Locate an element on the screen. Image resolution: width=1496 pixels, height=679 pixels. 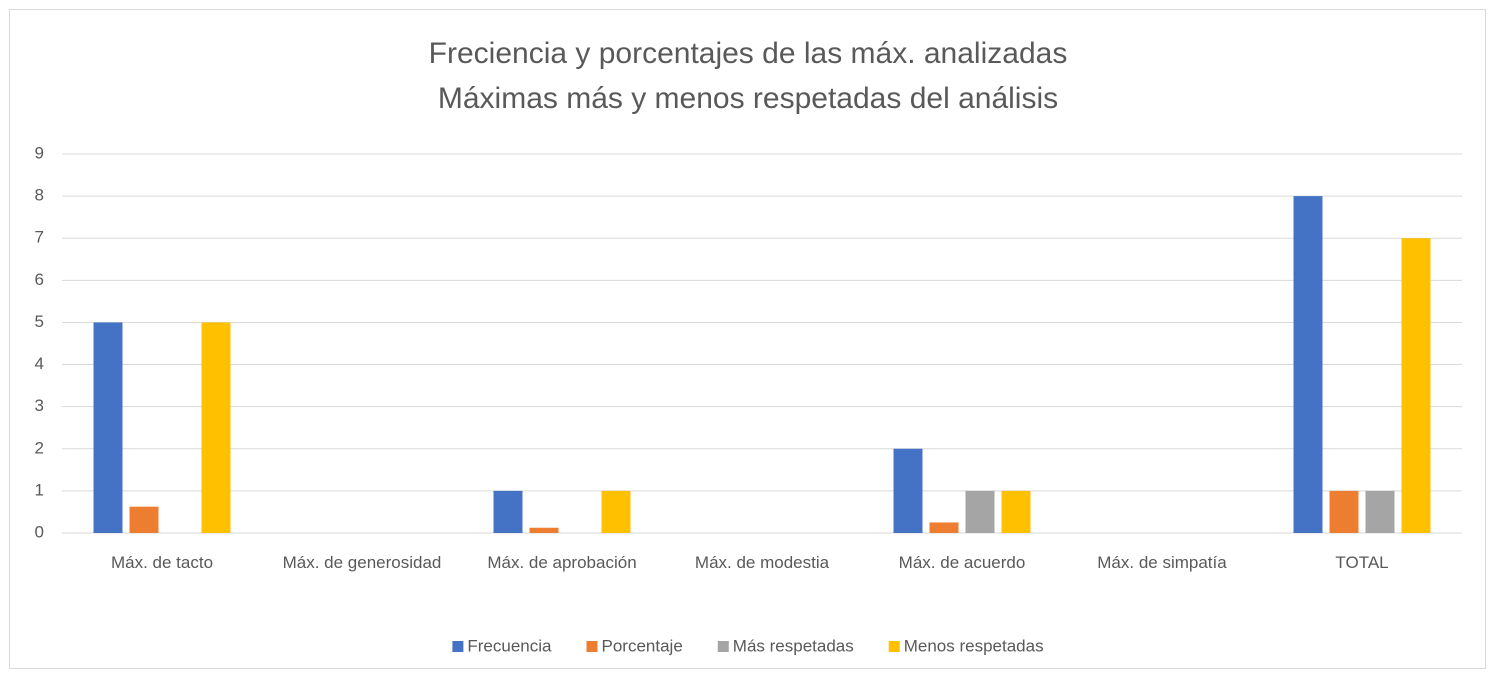
legend-label: Menos respetadas is located at coordinates (974, 645).